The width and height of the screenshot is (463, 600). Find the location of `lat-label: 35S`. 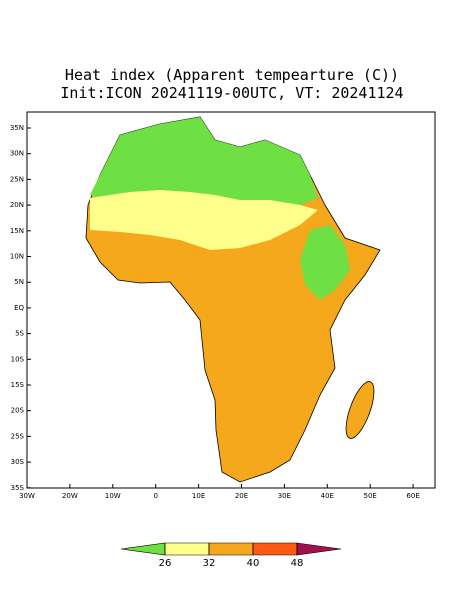

lat-label: 35S is located at coordinates (18, 488).